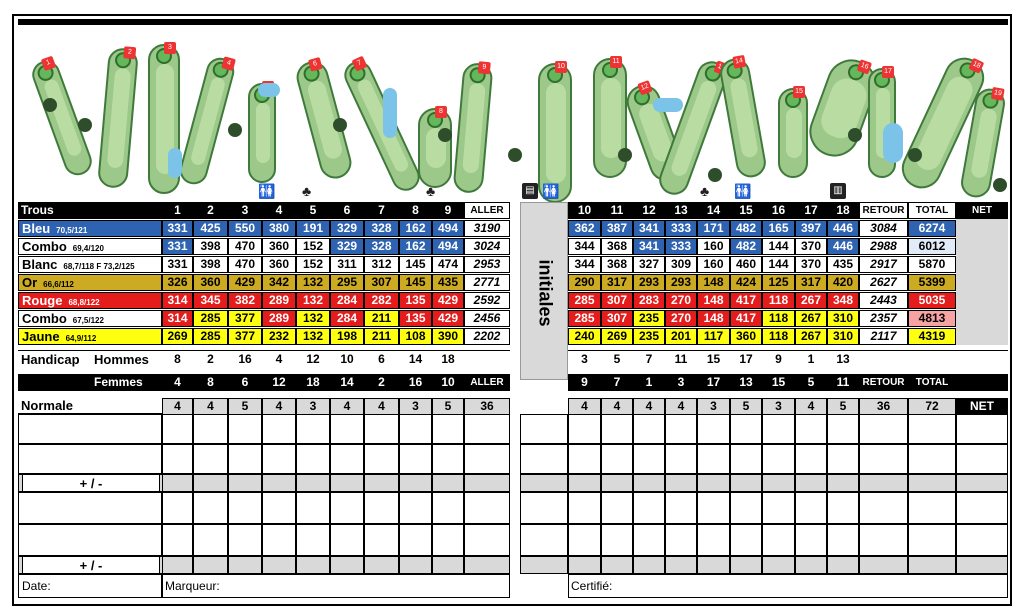 This screenshot has width=1024, height=613. Describe the element at coordinates (788, 586) in the screenshot. I see `certifie-field` at that location.